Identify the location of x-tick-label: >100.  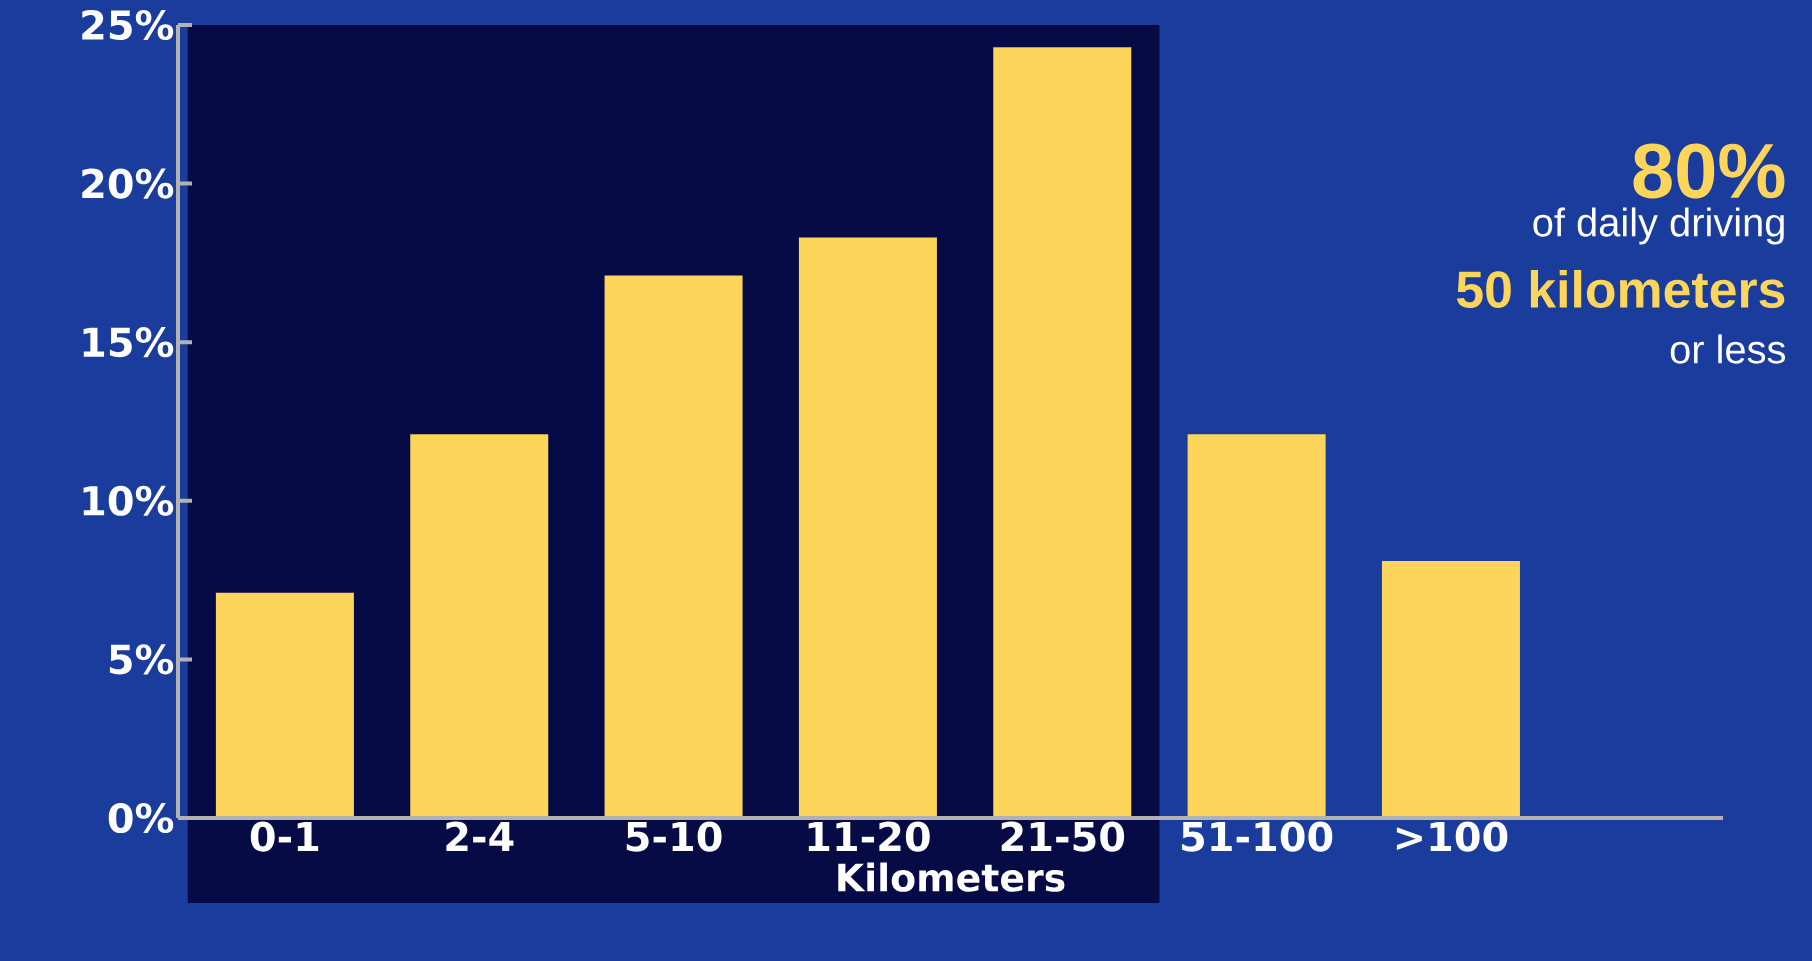
(1452, 836).